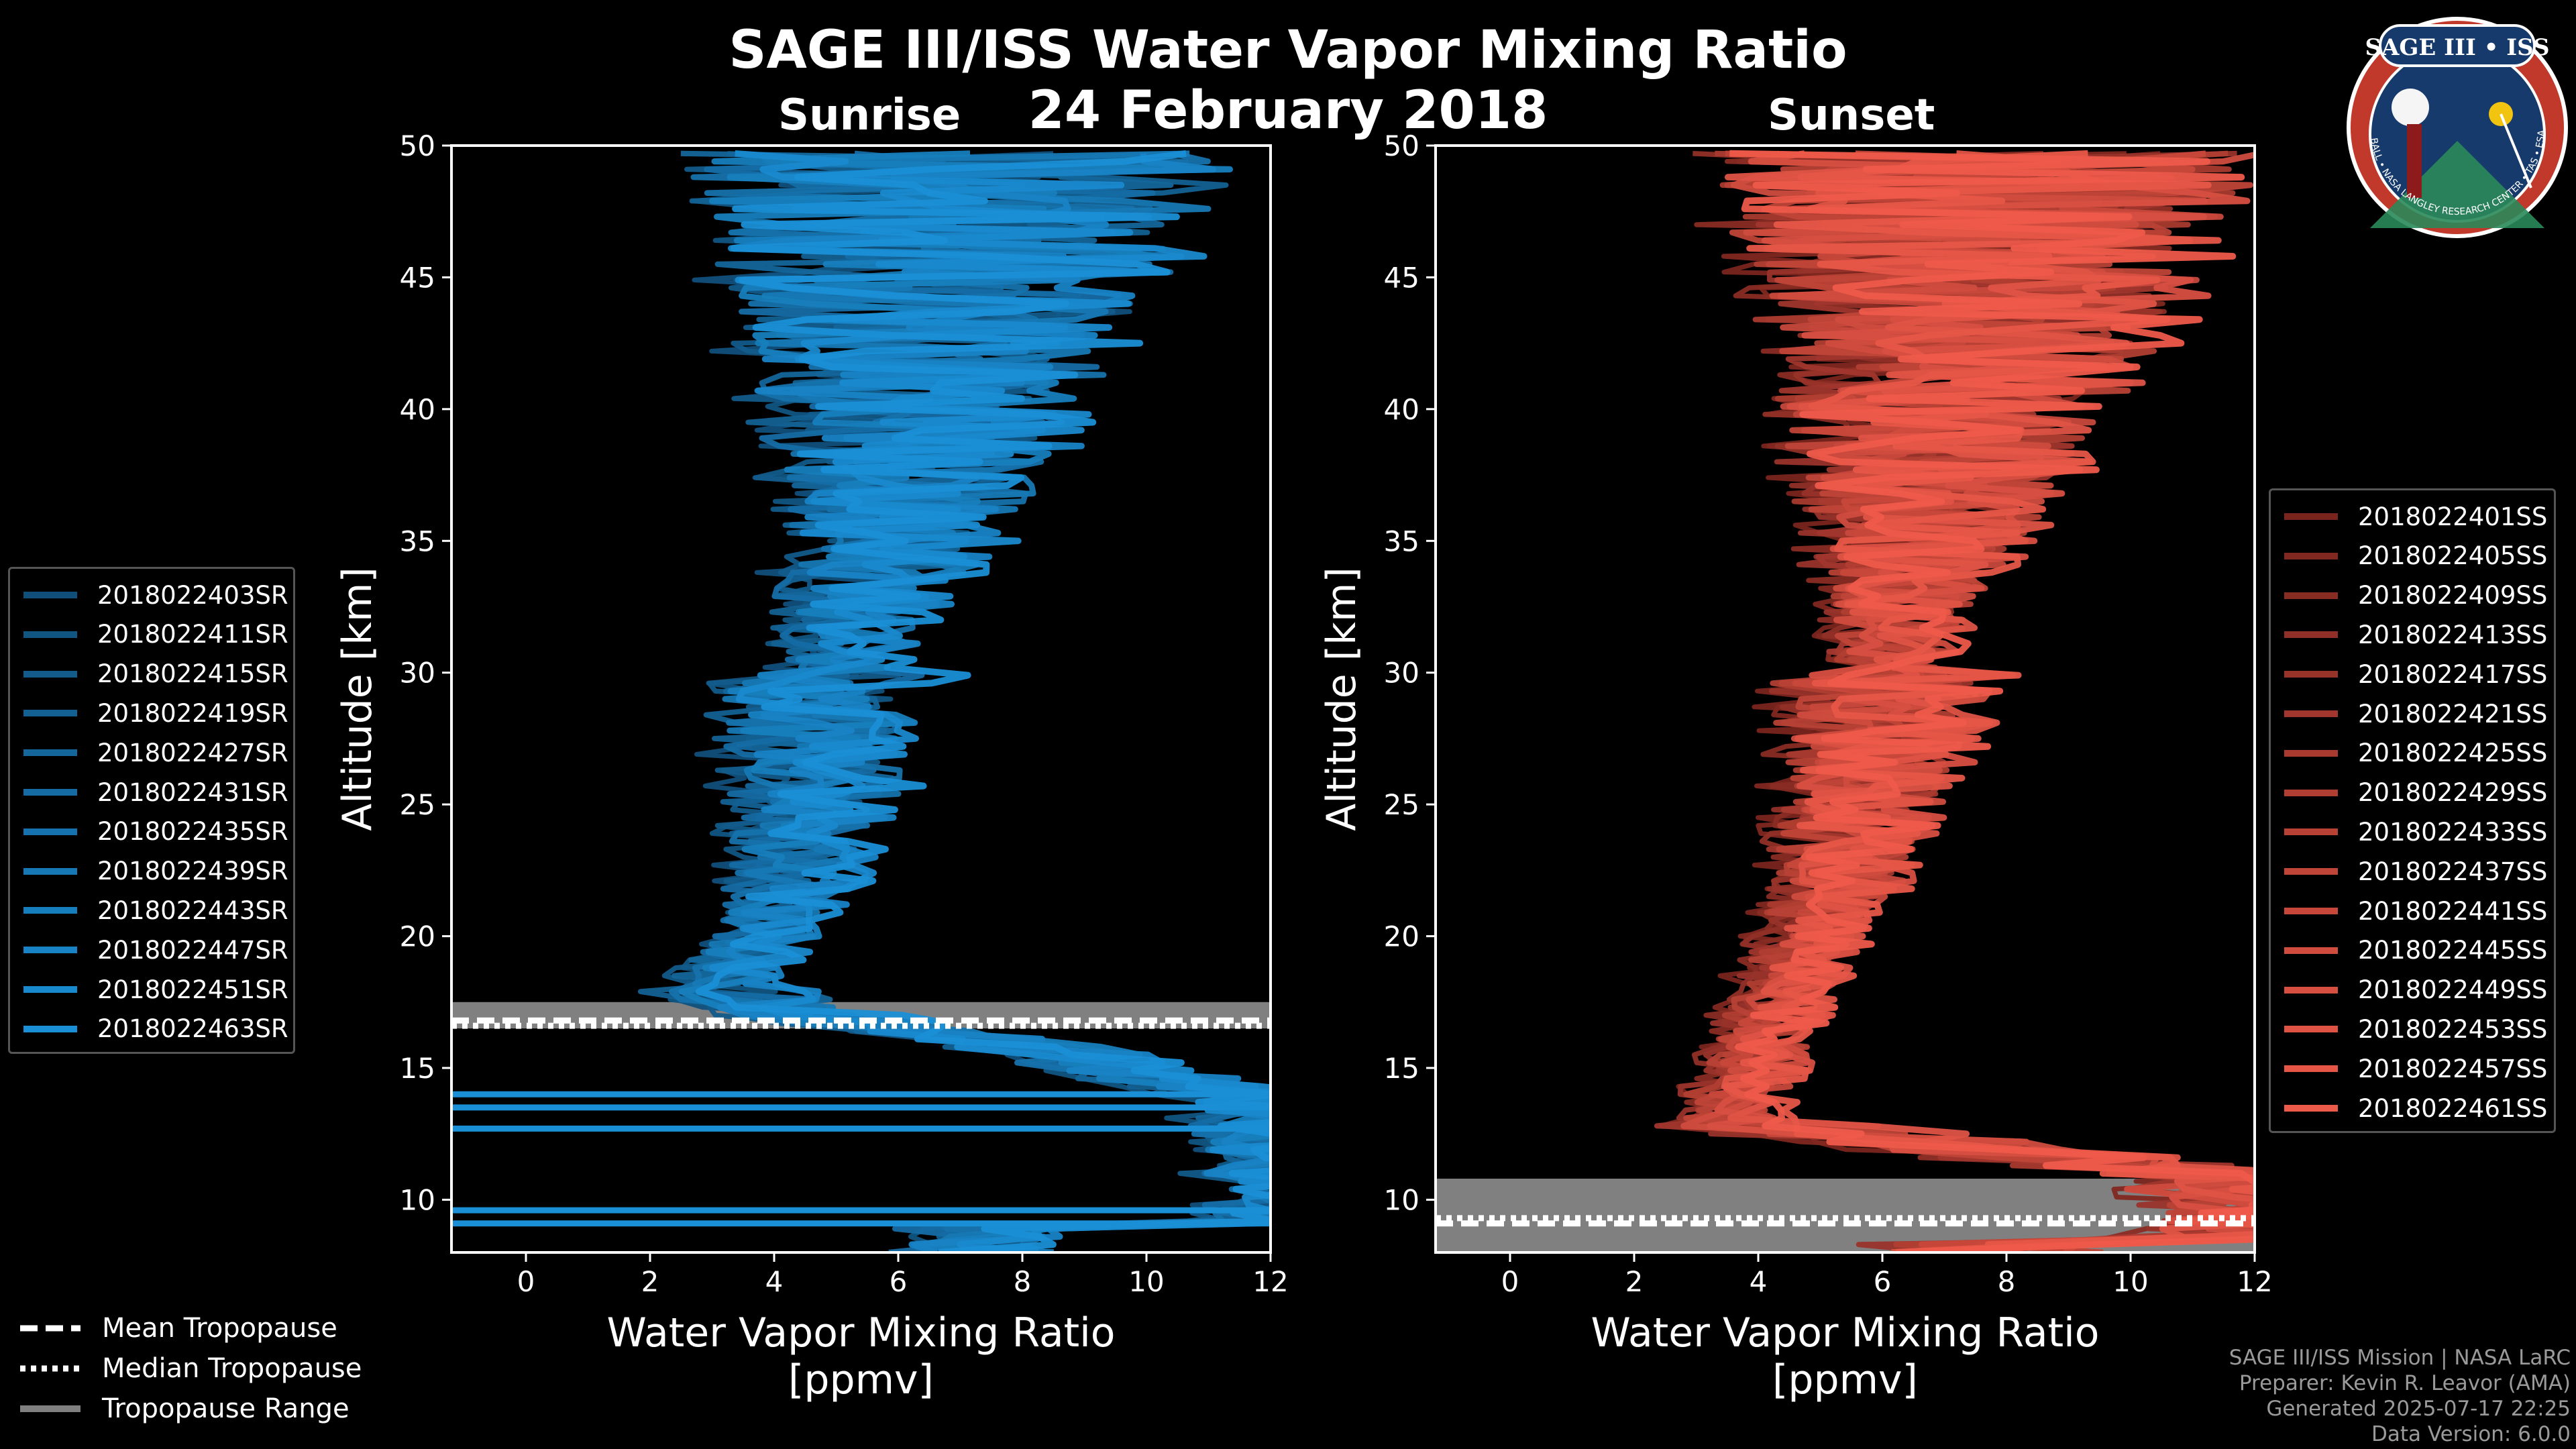 The width and height of the screenshot is (2576, 1449). I want to click on legend-median-tropopause: Median Tropopause, so click(191, 1368).